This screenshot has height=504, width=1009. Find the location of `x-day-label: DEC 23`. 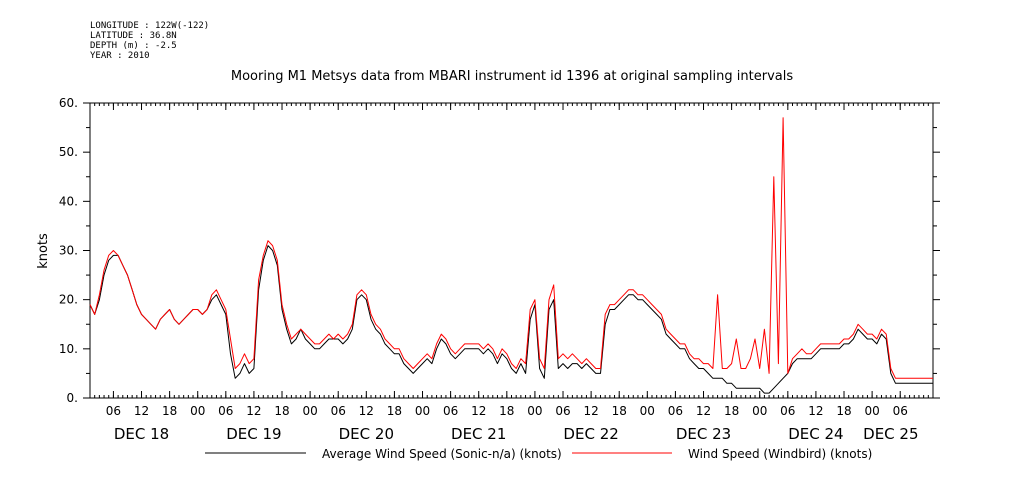

x-day-label: DEC 23 is located at coordinates (703, 434).